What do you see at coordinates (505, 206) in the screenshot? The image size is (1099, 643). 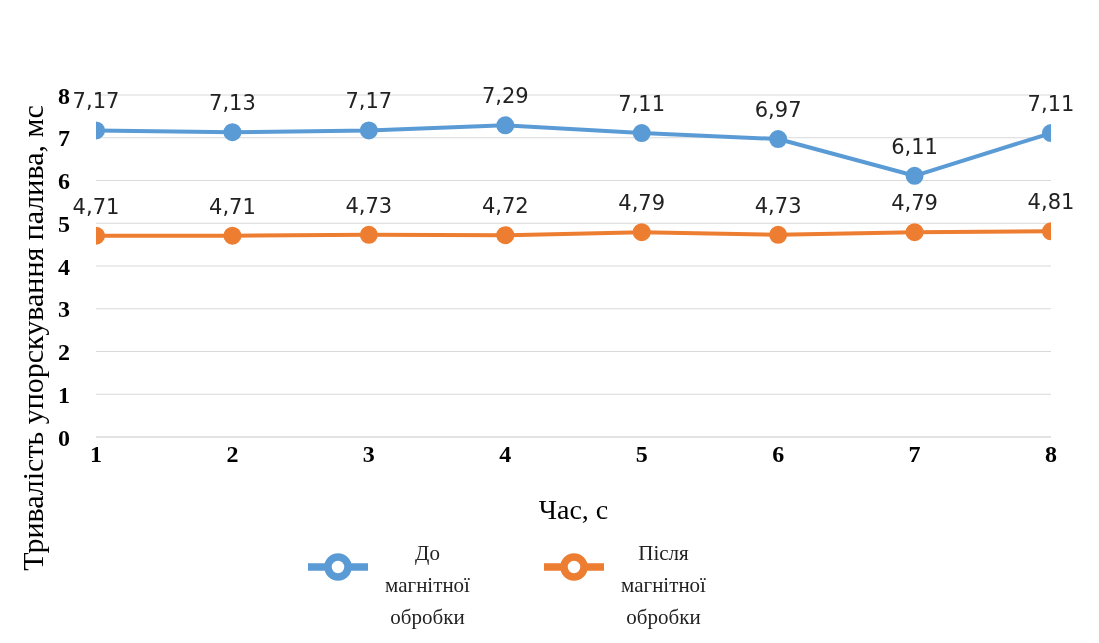 I see `data-label: 4,72` at bounding box center [505, 206].